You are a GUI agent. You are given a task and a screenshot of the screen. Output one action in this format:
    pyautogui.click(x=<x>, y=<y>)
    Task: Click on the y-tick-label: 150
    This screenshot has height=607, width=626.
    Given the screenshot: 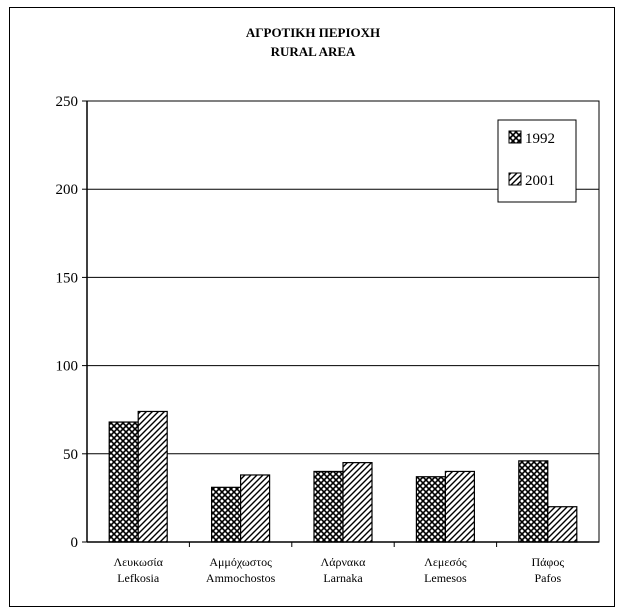 What is the action you would take?
    pyautogui.click(x=67, y=278)
    